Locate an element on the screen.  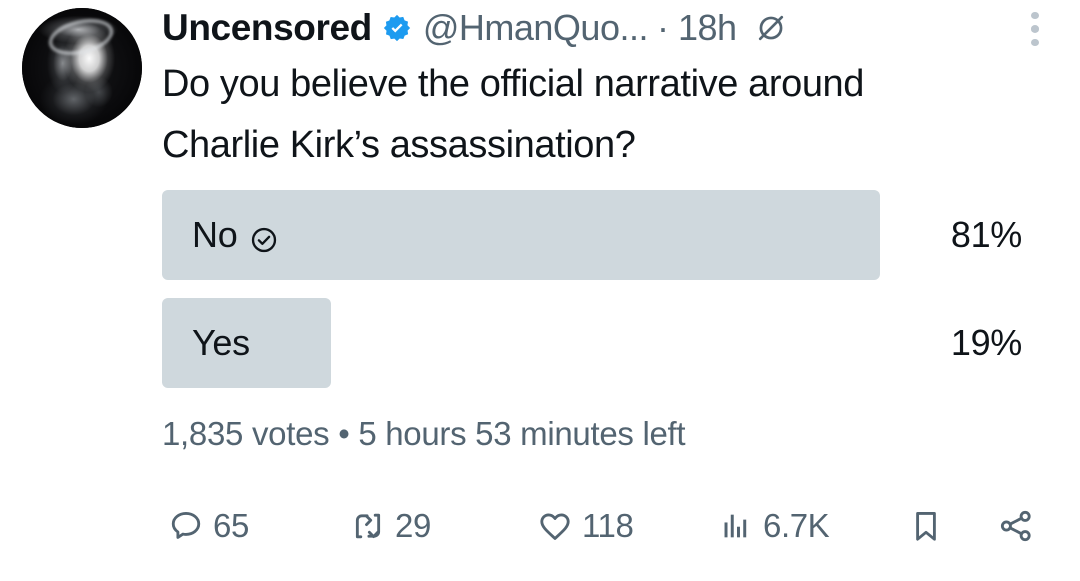
poll-option-row: No 81% is located at coordinates (592, 235).